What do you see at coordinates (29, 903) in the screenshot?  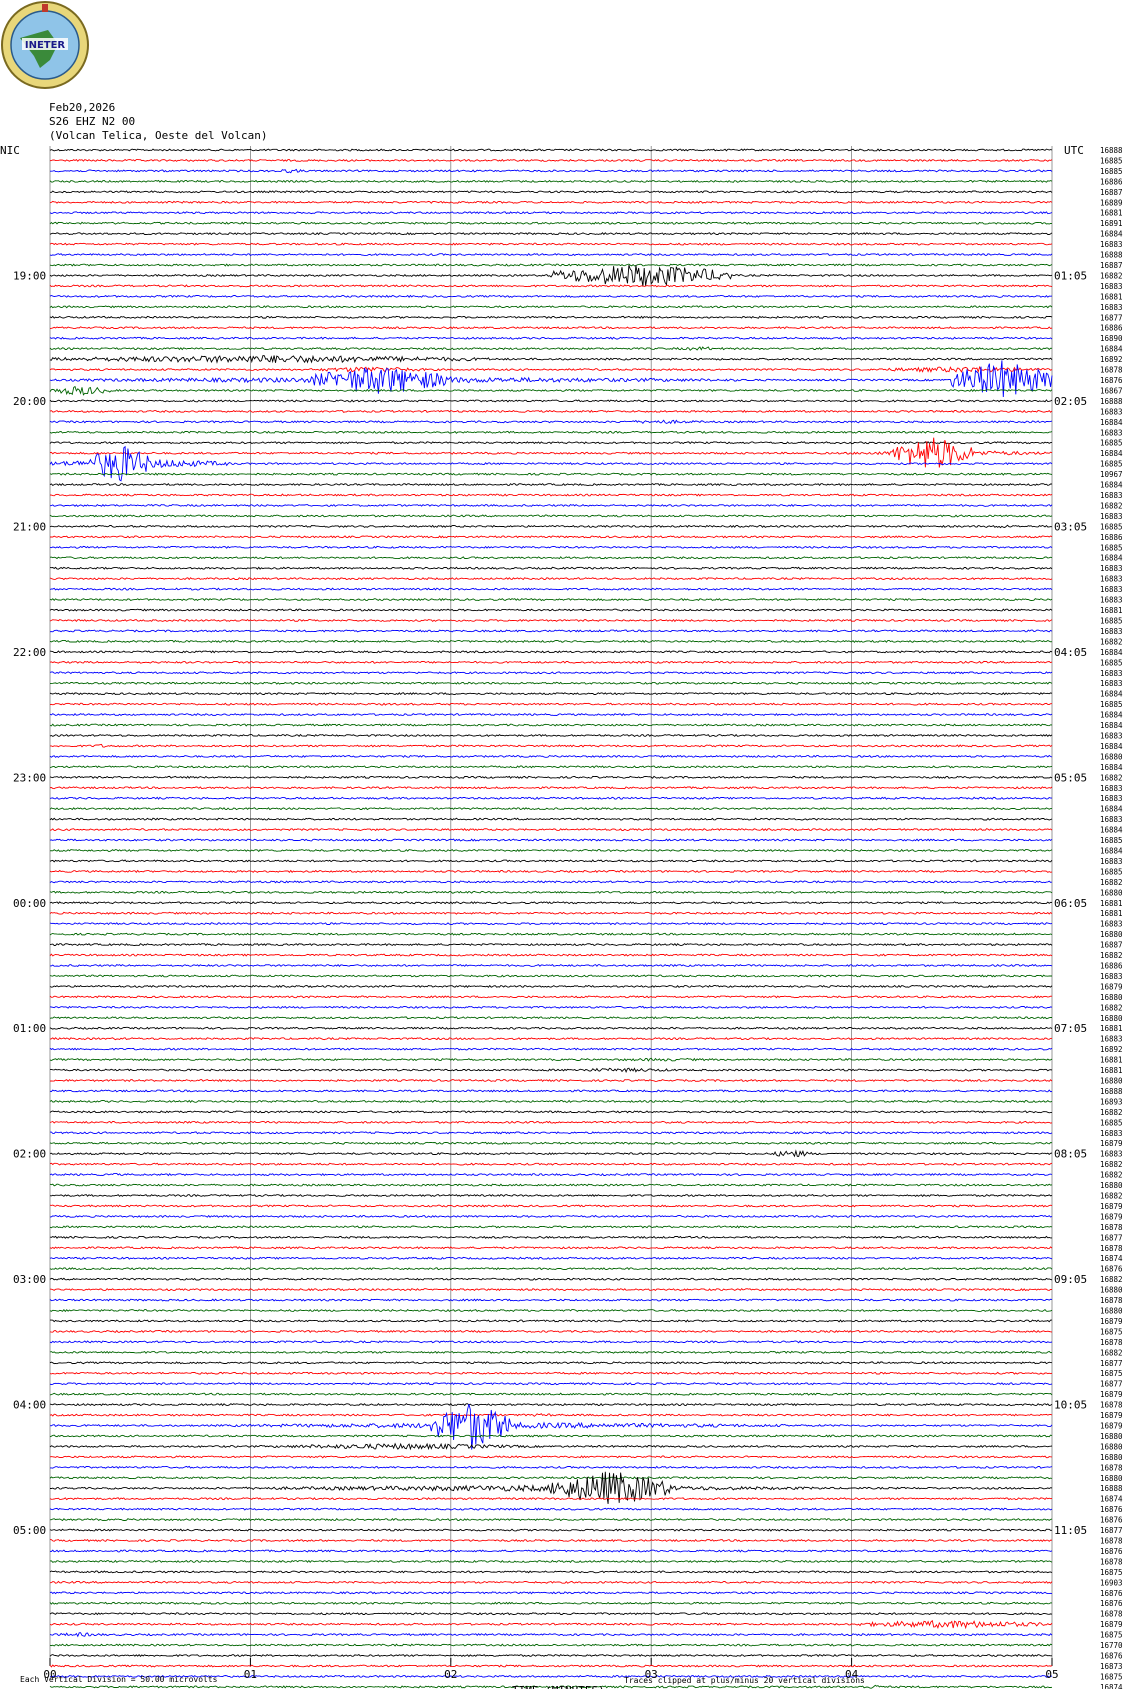 I see `left-hour-label: 00:00` at bounding box center [29, 903].